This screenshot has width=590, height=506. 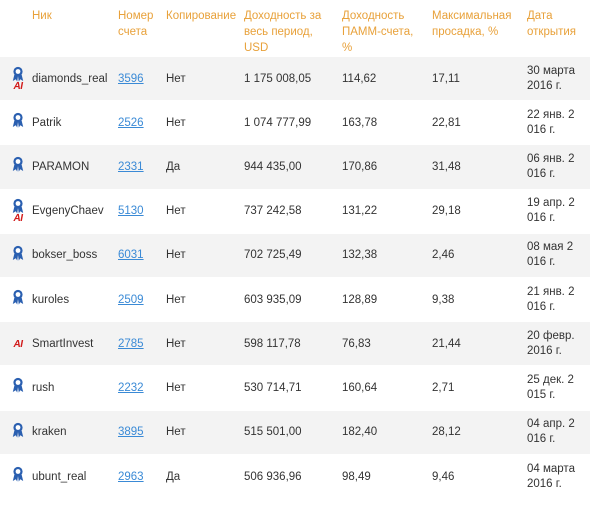 What do you see at coordinates (131, 166) in the screenshot?
I see `account-link: 2331` at bounding box center [131, 166].